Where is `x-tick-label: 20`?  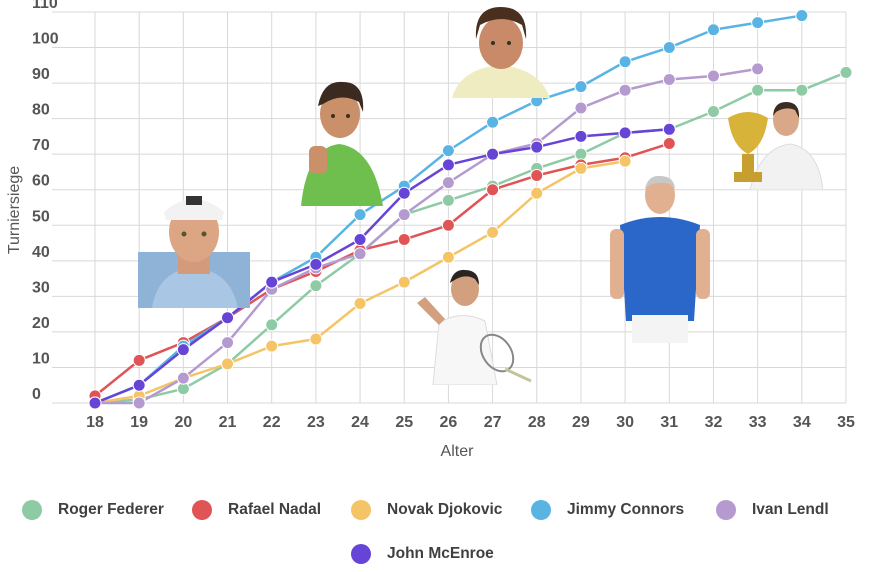 x-tick-label: 20 is located at coordinates (183, 422).